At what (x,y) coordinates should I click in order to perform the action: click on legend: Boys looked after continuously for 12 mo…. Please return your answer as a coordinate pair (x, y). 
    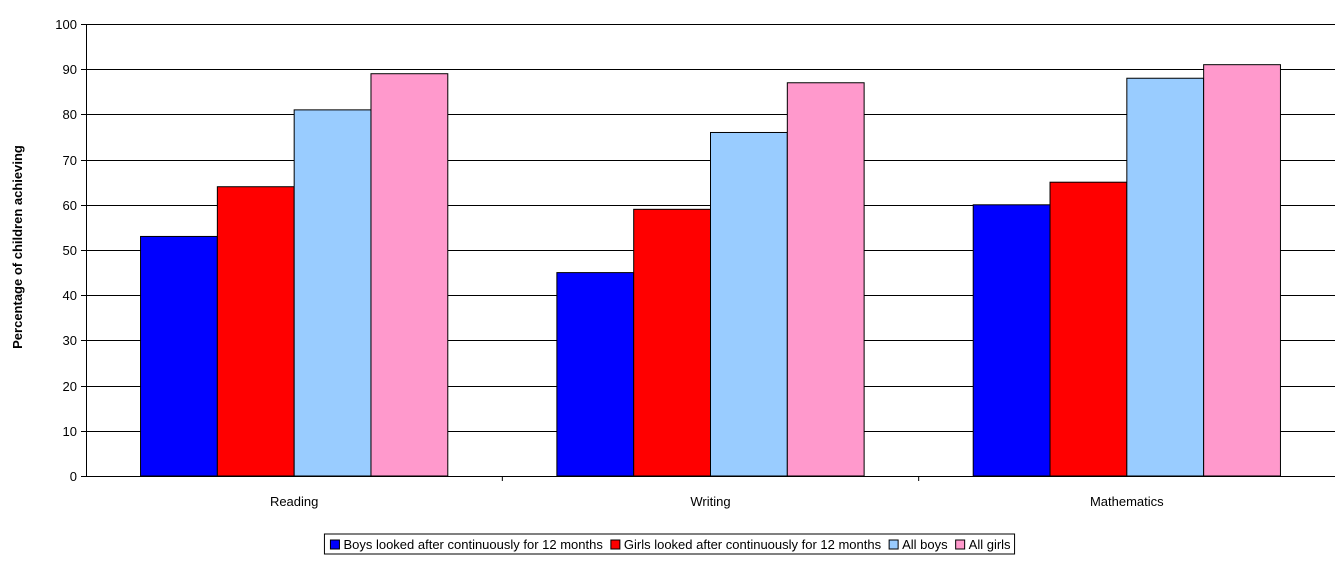
    Looking at the image, I should click on (669, 544).